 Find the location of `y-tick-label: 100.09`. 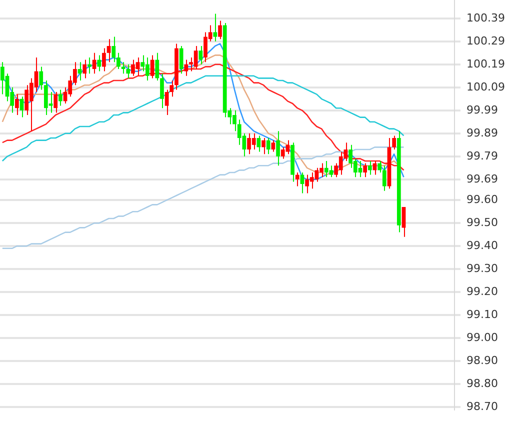

y-tick-label: 100.09 is located at coordinates (486, 87).